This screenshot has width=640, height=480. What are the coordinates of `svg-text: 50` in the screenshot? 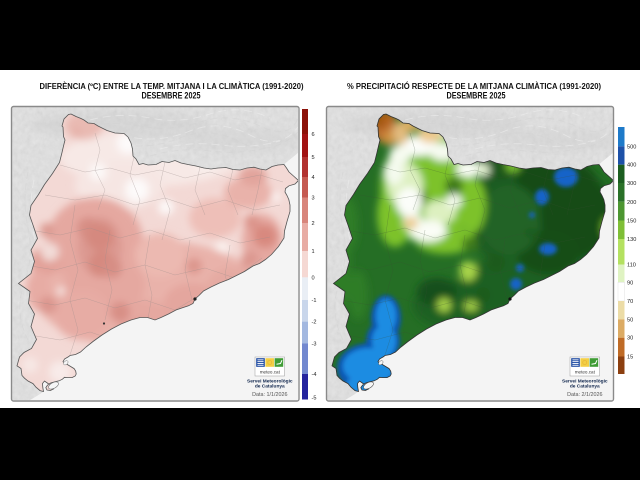 It's located at (630, 320).